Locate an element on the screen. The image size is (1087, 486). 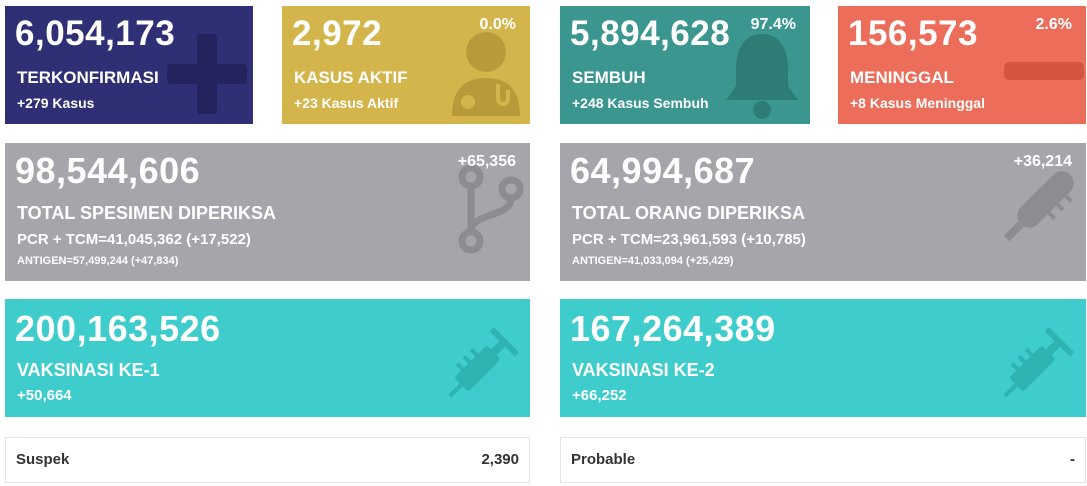
deaths-sub: +8 Kasus Meninggal is located at coordinates (917, 103).